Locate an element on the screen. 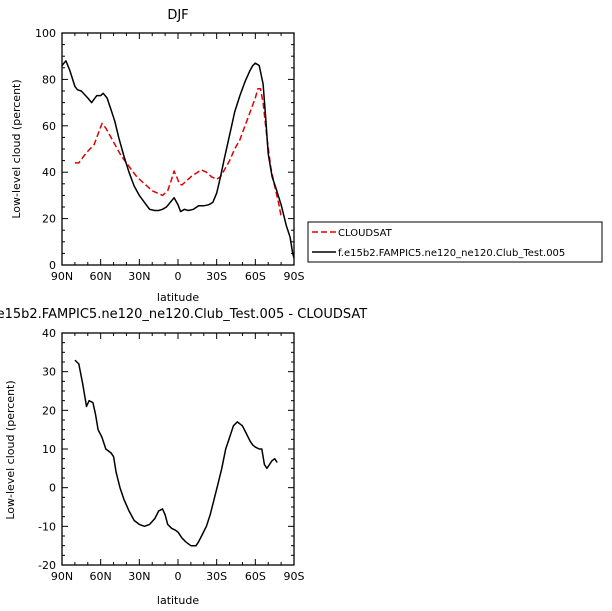  y-tick-label: 100 is located at coordinates (45, 33).